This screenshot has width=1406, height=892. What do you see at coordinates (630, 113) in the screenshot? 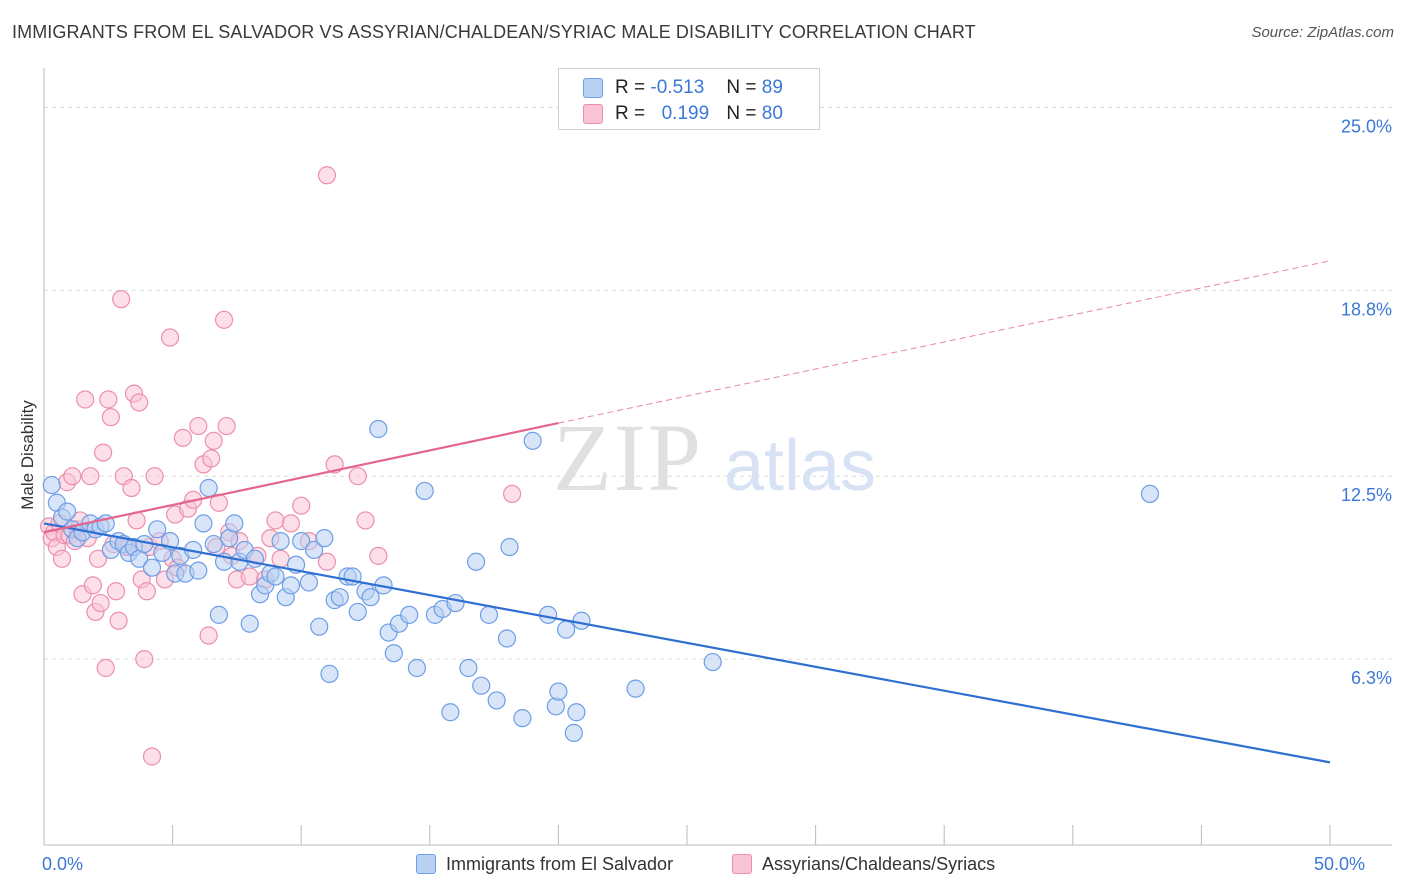
I see `legend-r-label: R =` at bounding box center [630, 113].